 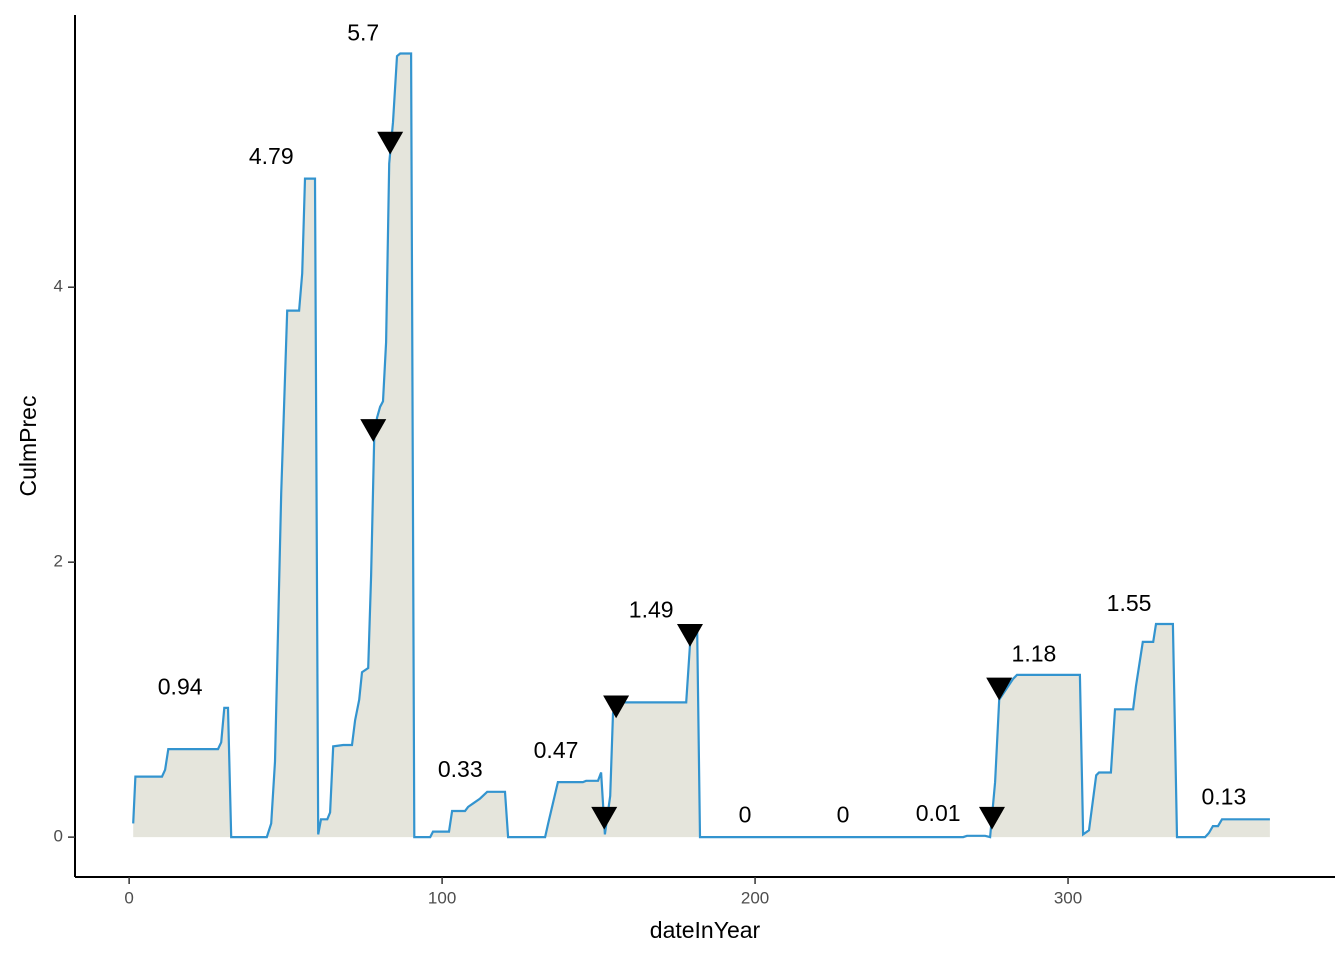 I want to click on x-tick-label: 0, so click(x=128, y=897).